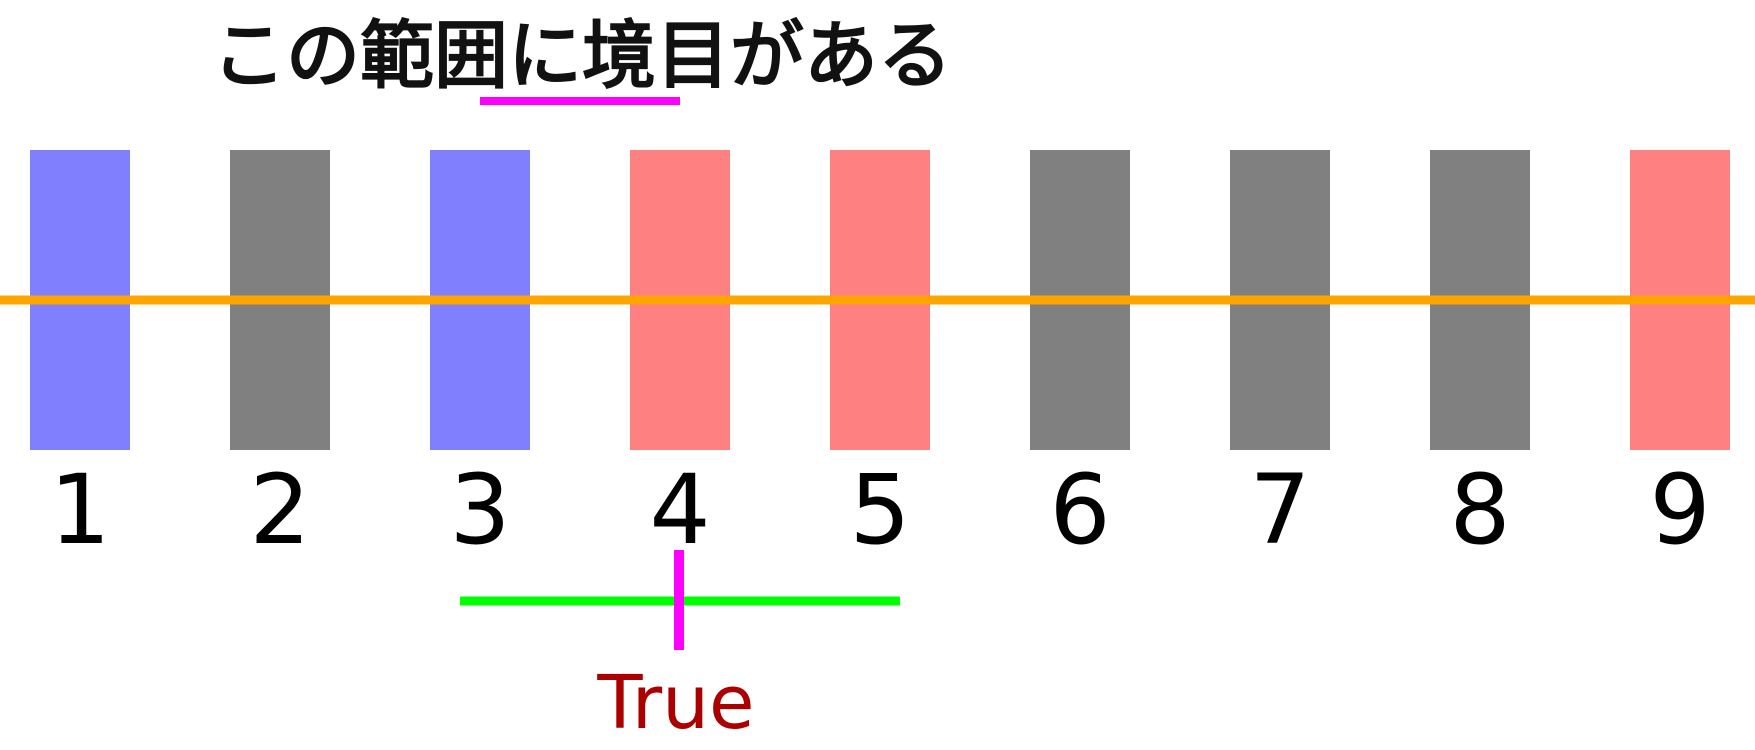 The width and height of the screenshot is (1755, 750). I want to click on heading-text: この範囲に境目がある, so click(582, 56).